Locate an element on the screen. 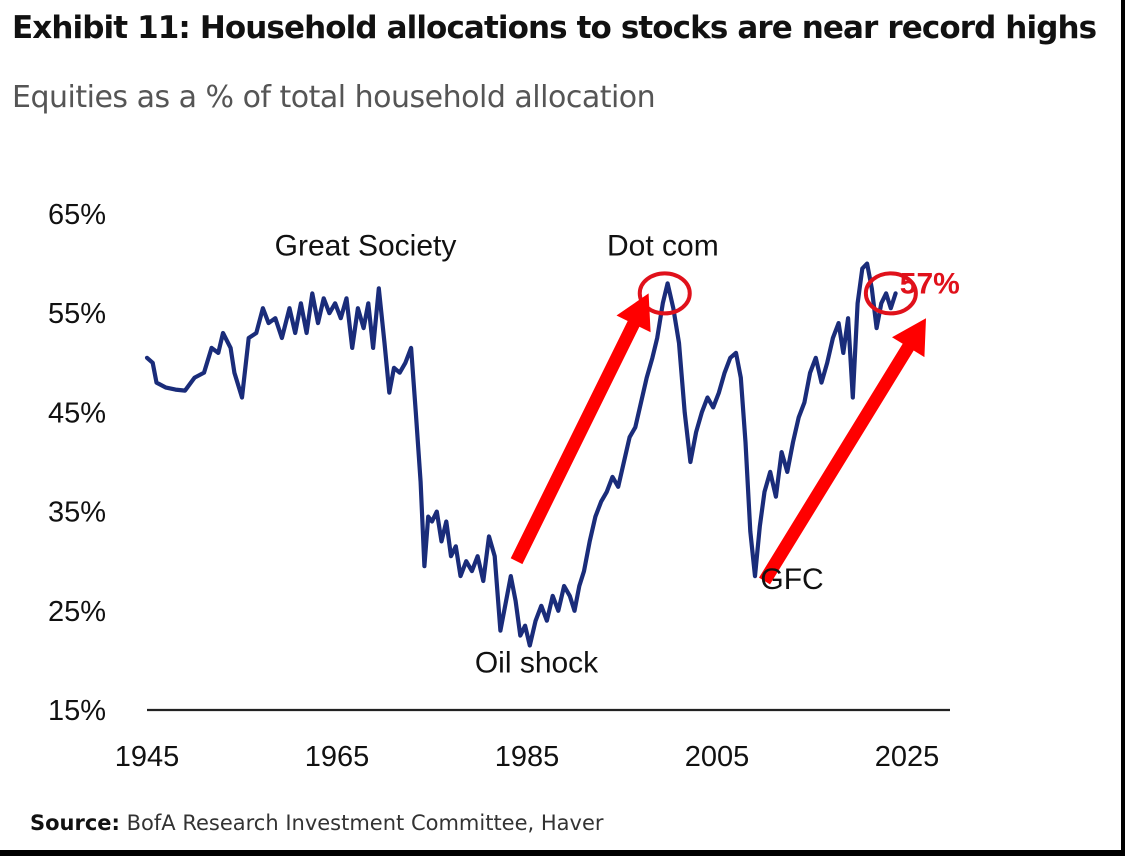 Image resolution: width=1125 pixels, height=856 pixels. annotation-label: Great Society is located at coordinates (366, 246).